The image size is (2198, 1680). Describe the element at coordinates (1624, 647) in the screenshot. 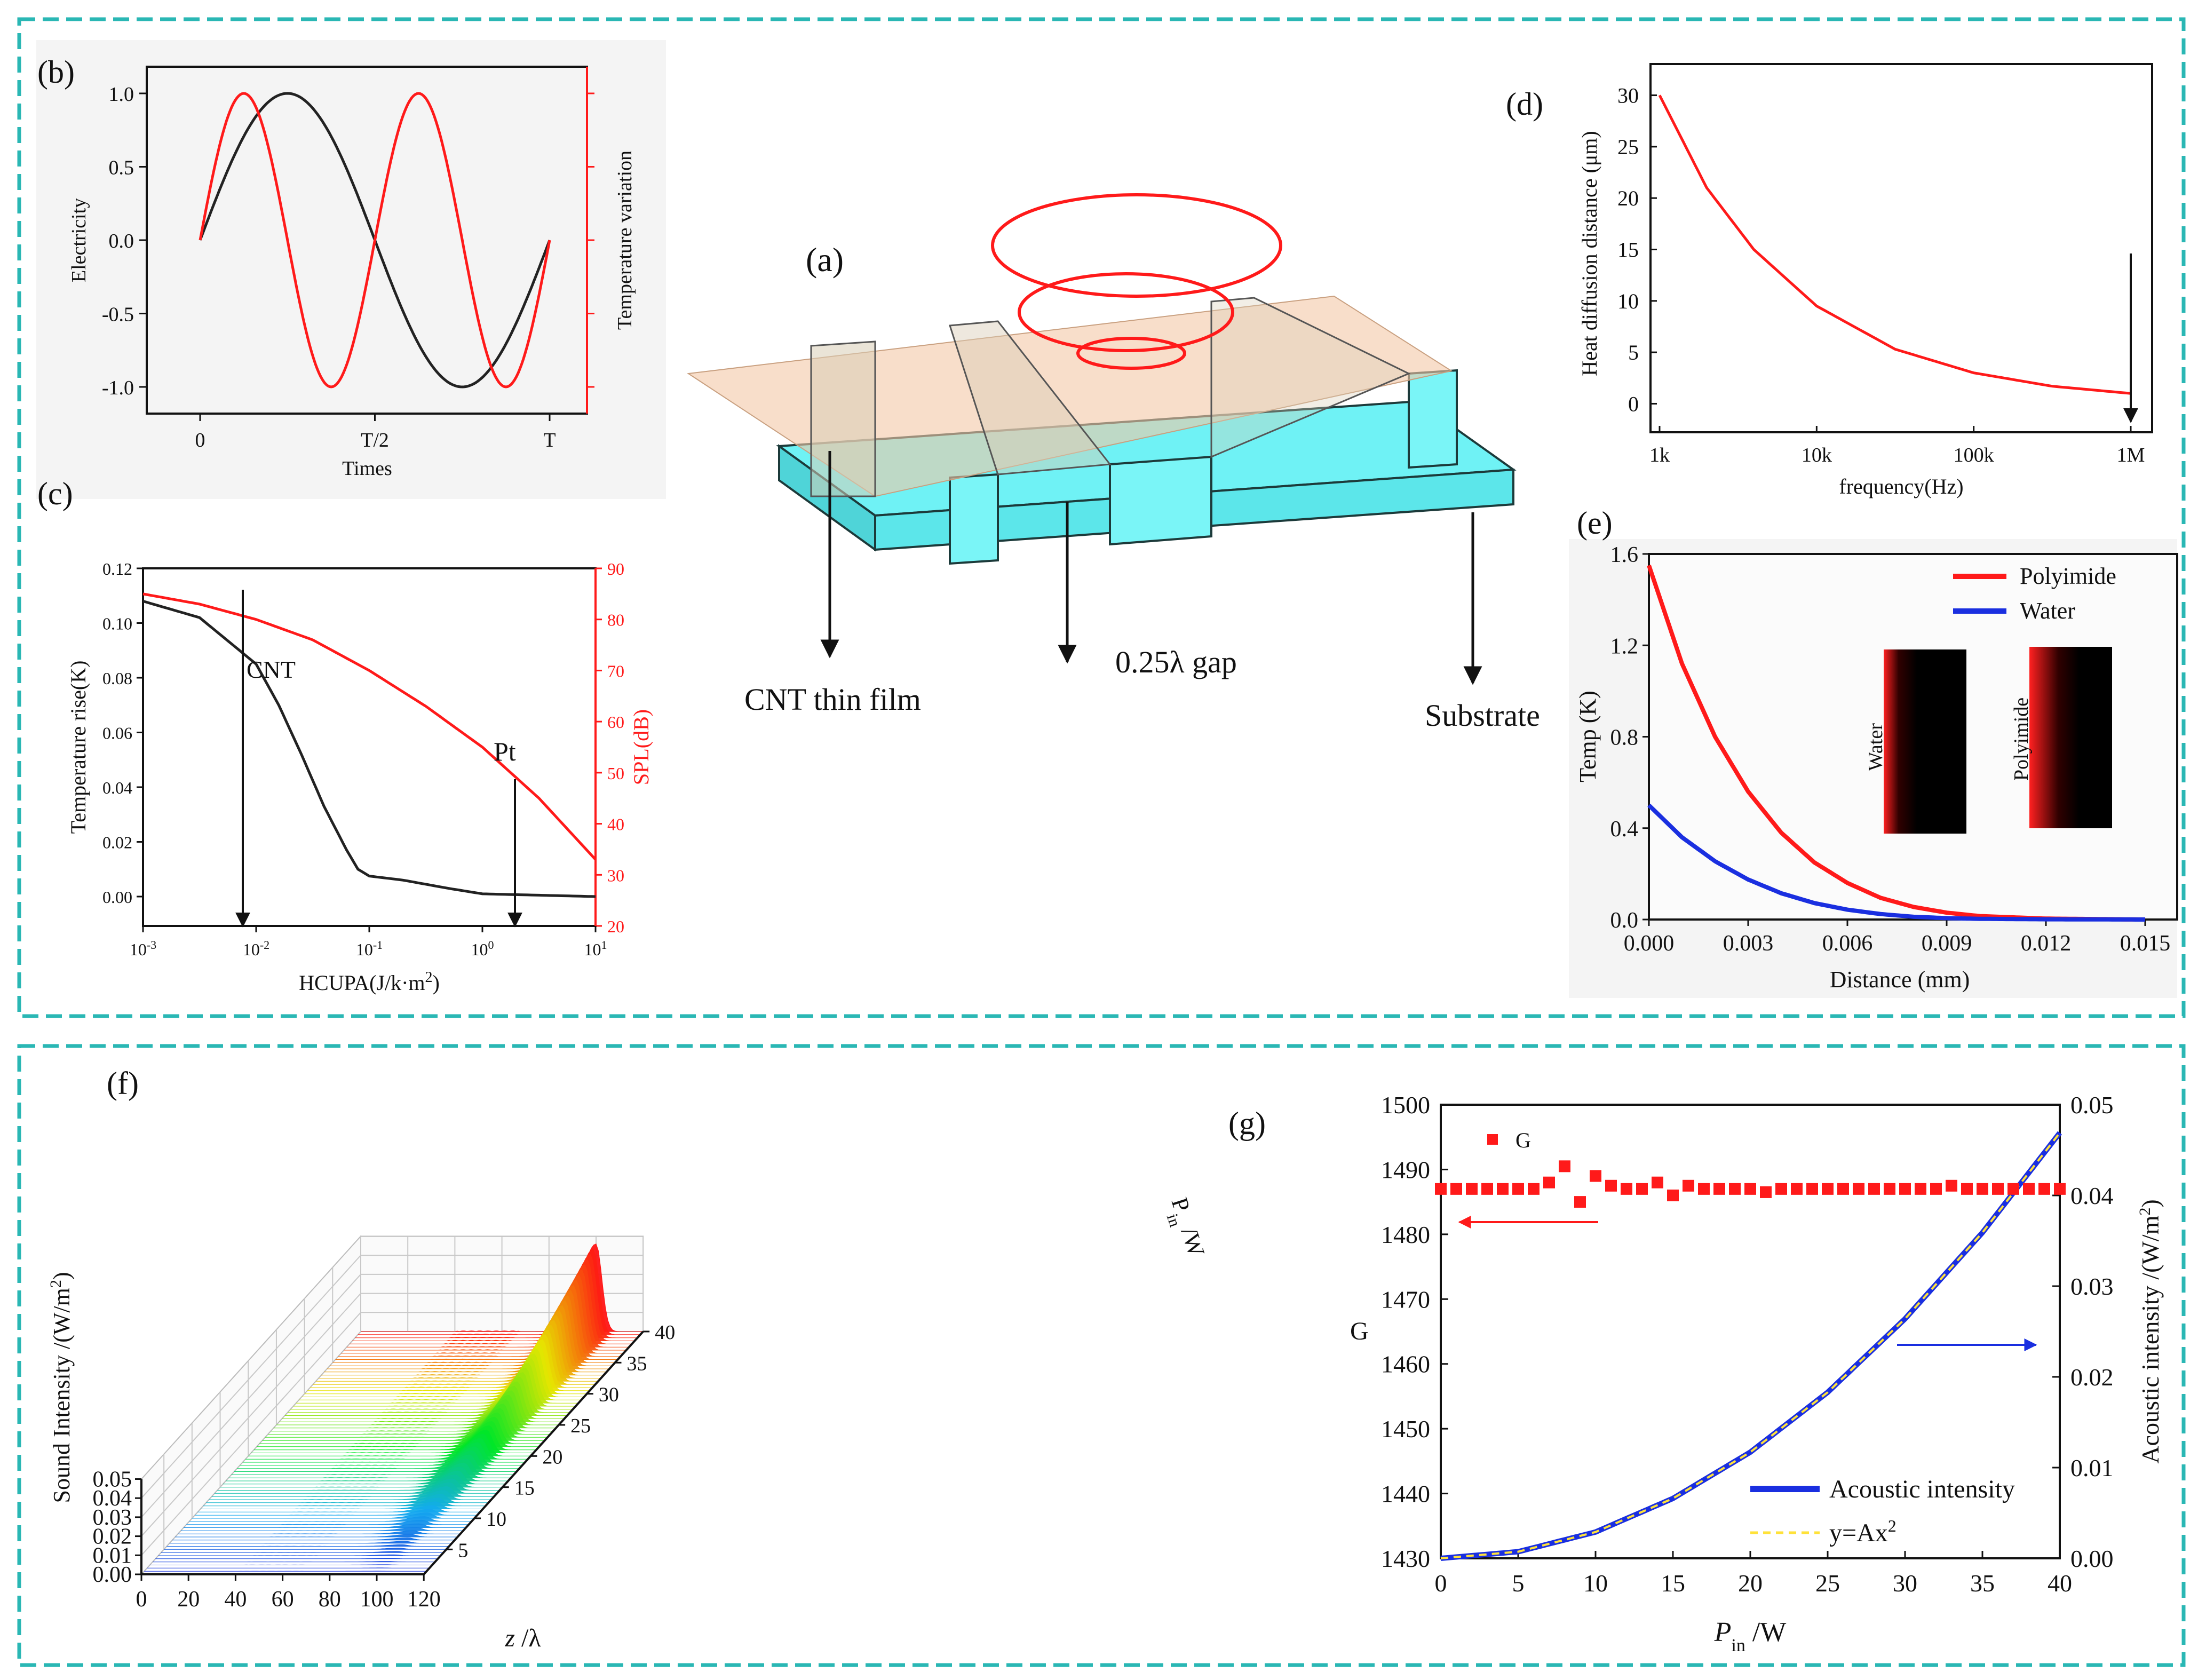

I see `e-ytick-label: 1.2` at that location.